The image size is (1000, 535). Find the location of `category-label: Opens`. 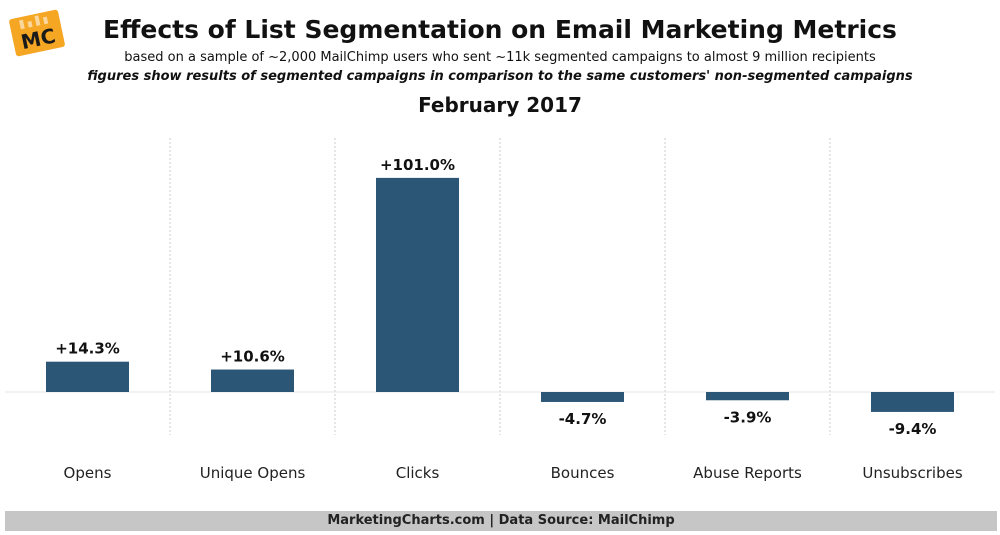

category-label: Opens is located at coordinates (88, 473).